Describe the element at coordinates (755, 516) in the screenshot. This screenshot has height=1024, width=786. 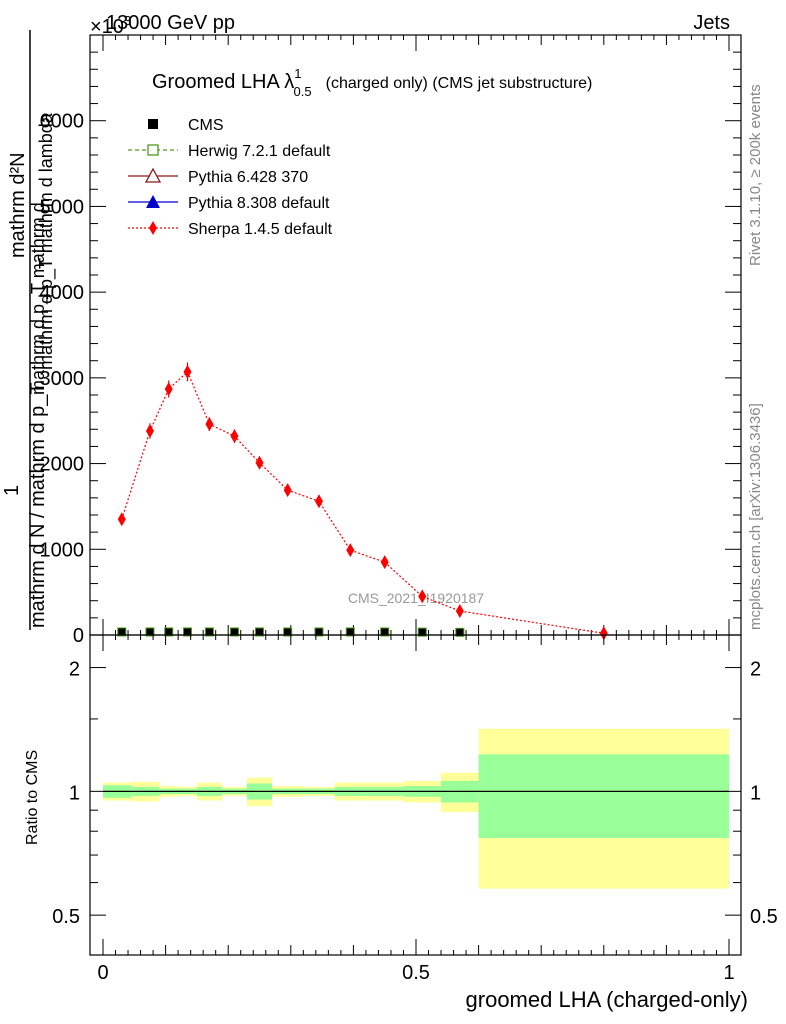
I see `mcplots-label: mcplots.cern.ch [arXiv:1306.3436]` at that location.